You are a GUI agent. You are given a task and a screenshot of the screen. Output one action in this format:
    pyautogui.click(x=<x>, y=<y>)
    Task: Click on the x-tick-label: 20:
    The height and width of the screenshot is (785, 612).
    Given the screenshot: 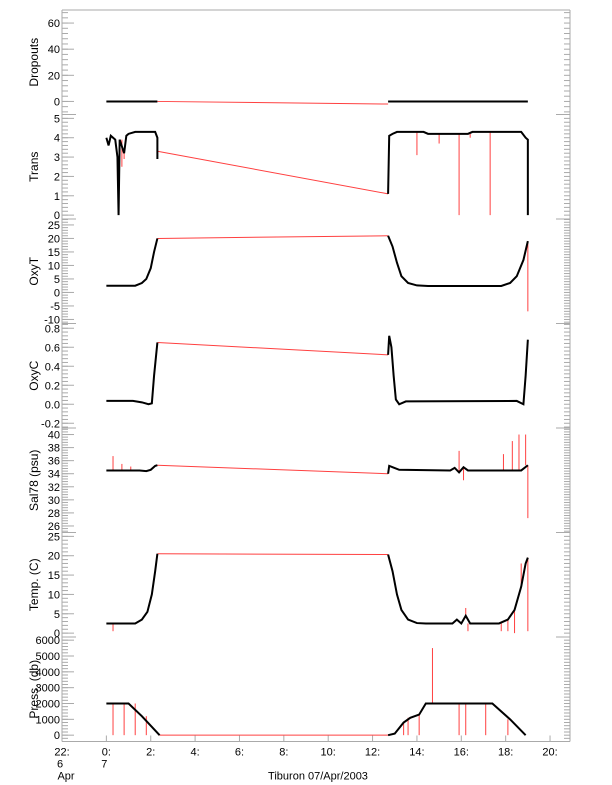 What is the action you would take?
    pyautogui.click(x=549, y=753)
    